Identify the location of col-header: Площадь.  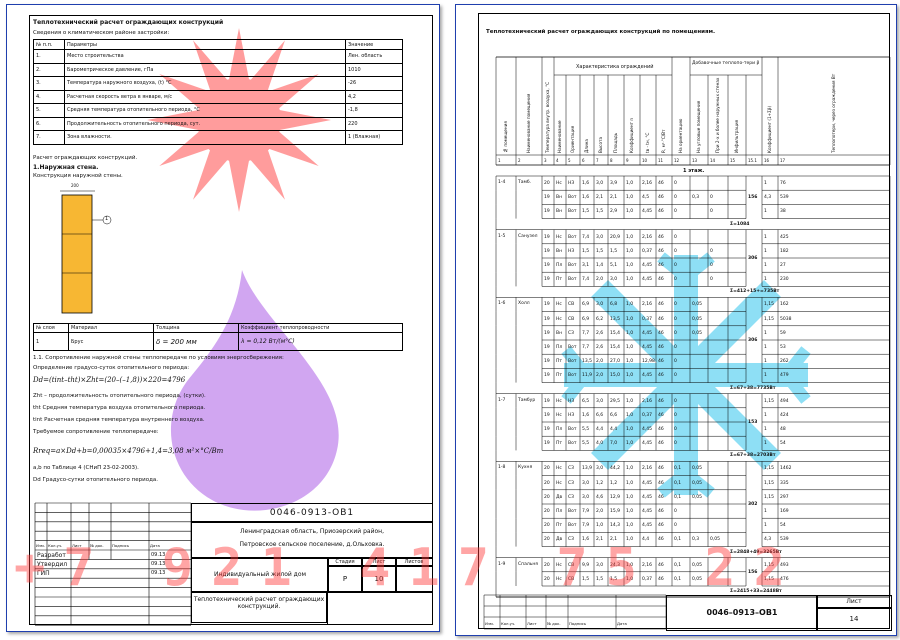
(615, 142).